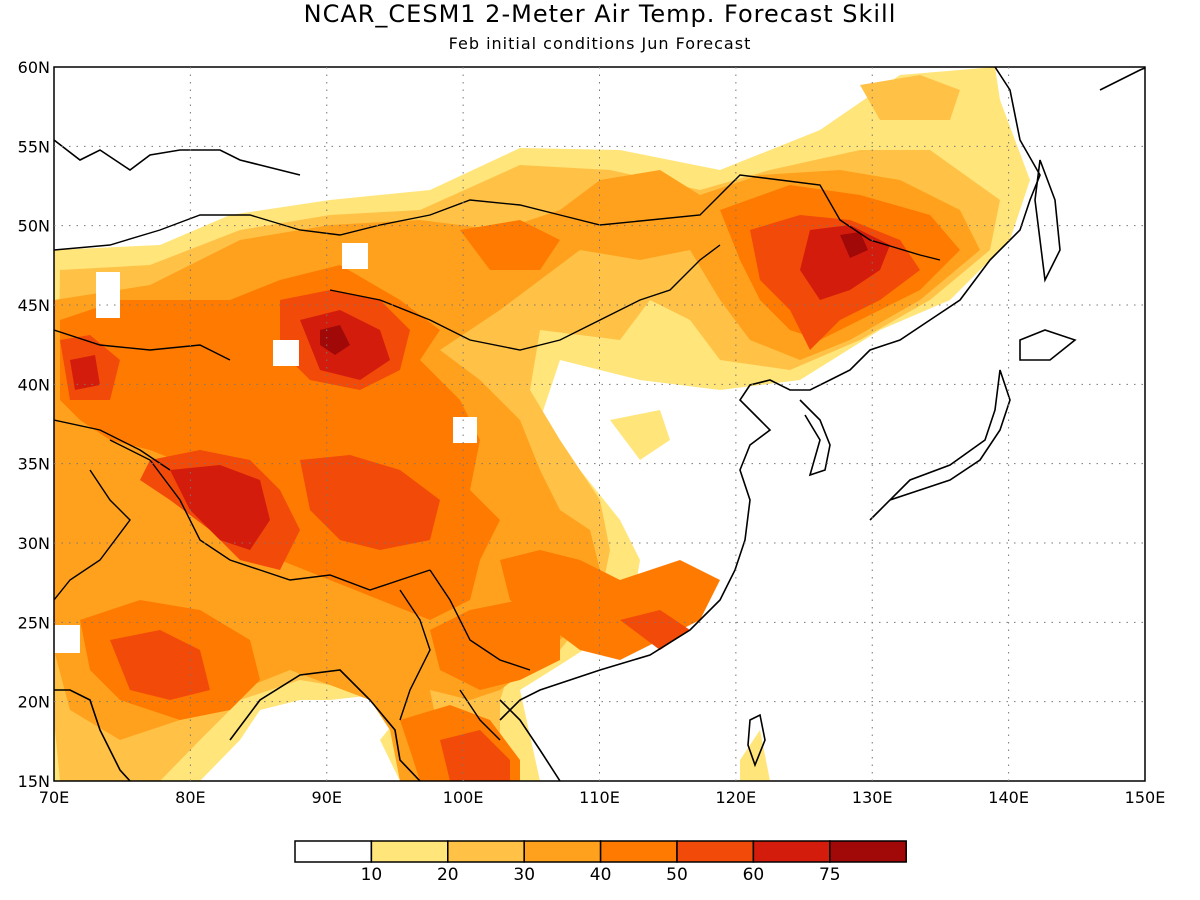 The image size is (1200, 900). What do you see at coordinates (270, 515) in the screenshot?
I see `border-china-west` at bounding box center [270, 515].